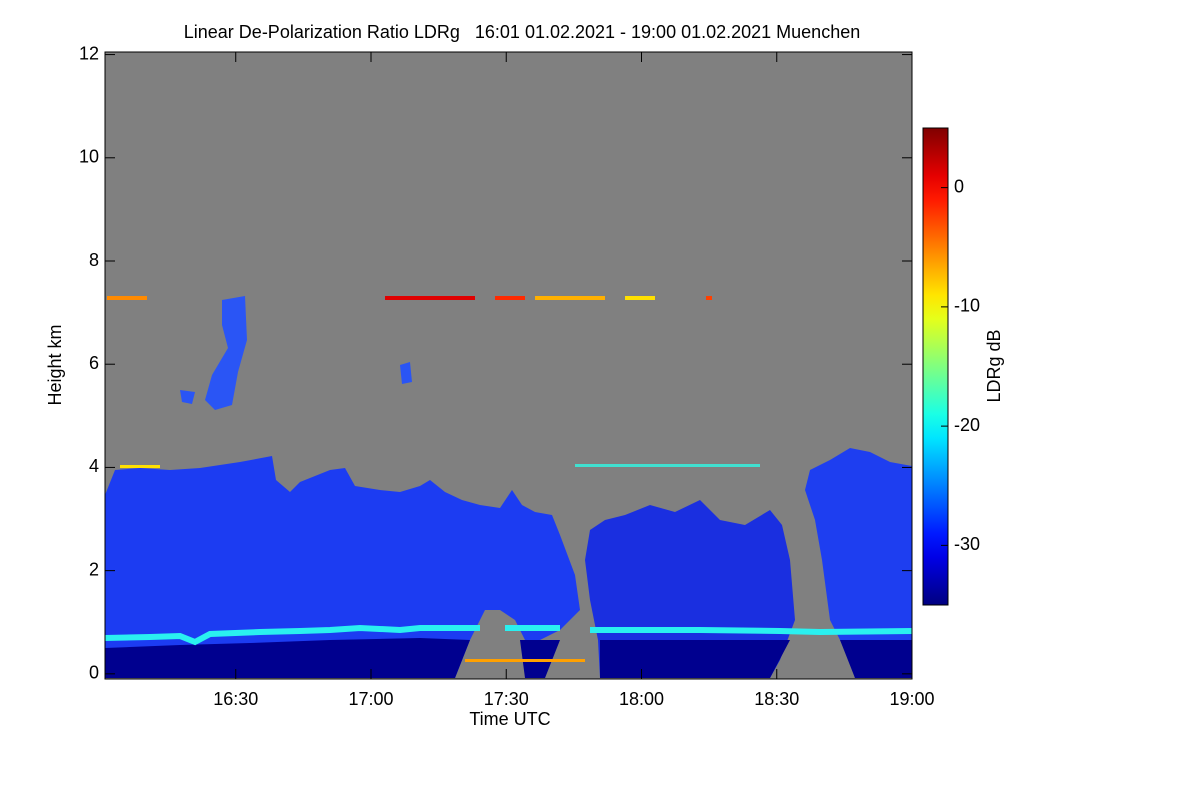 This screenshot has width=1200, height=800. I want to click on y-tick-label: 10, so click(89, 157).